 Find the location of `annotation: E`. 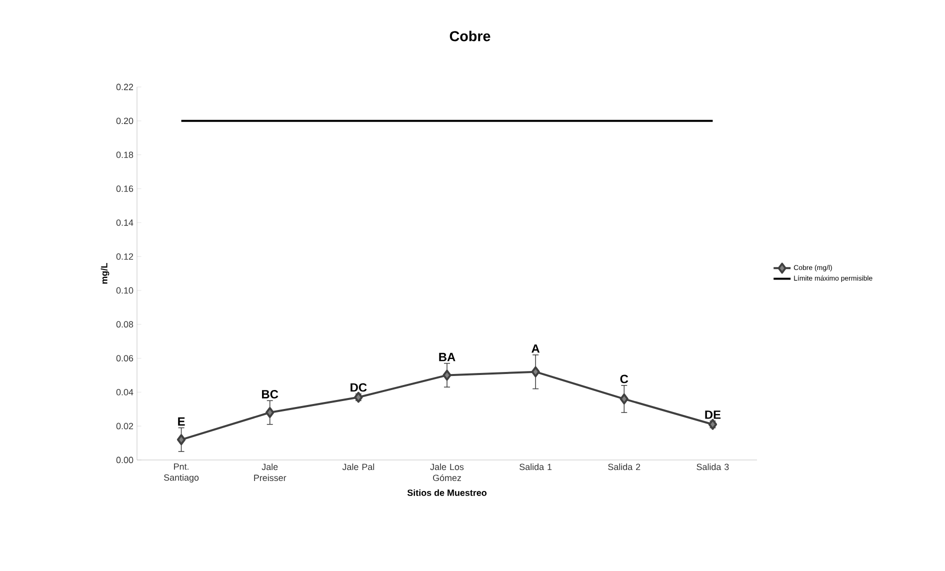

annotation: E is located at coordinates (181, 421).